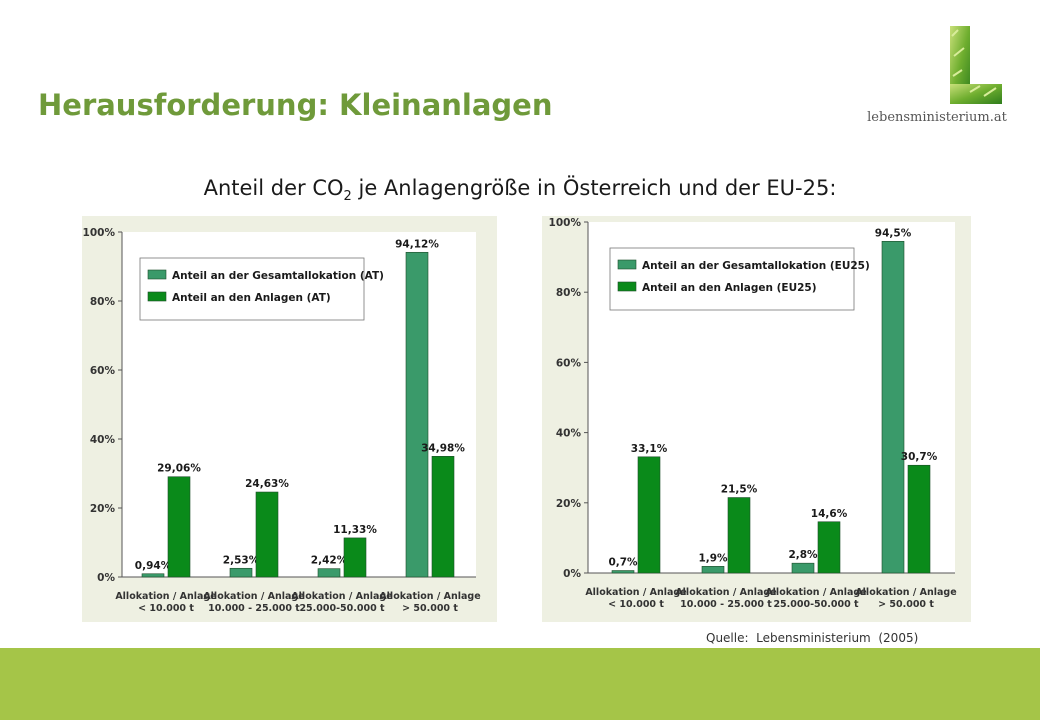 The width and height of the screenshot is (1040, 720). What do you see at coordinates (278, 276) in the screenshot?
I see `legend-label: Anteil an der Gesamtallokation (AT)` at bounding box center [278, 276].